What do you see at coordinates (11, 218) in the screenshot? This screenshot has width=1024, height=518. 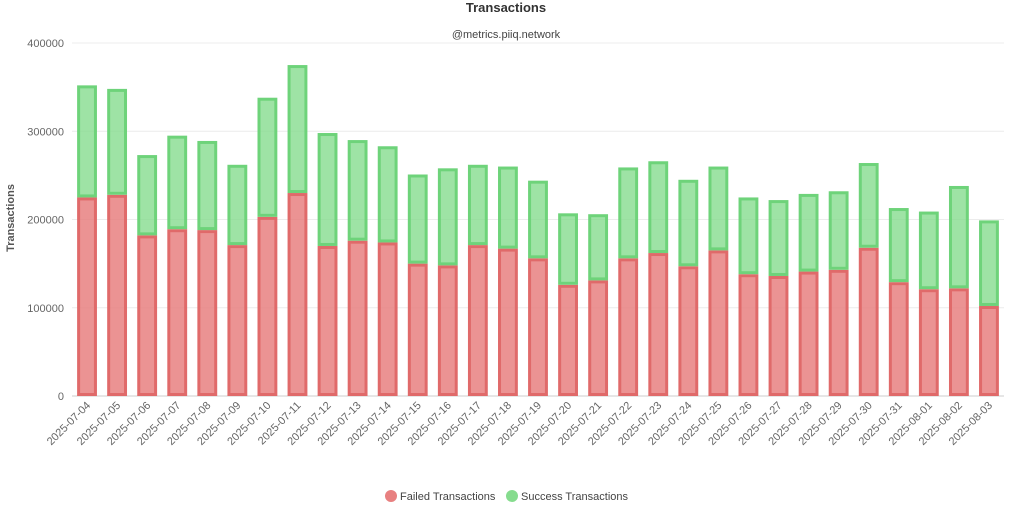 I see `y-axis-label: Transactions` at bounding box center [11, 218].